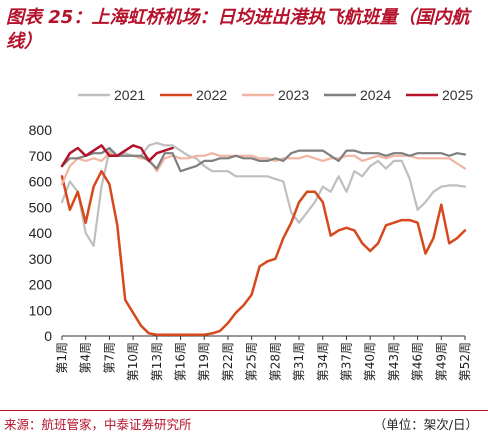 The height and width of the screenshot is (435, 488). Describe the element at coordinates (204, 361) in the screenshot. I see `x-tick-label: 第19周` at that location.